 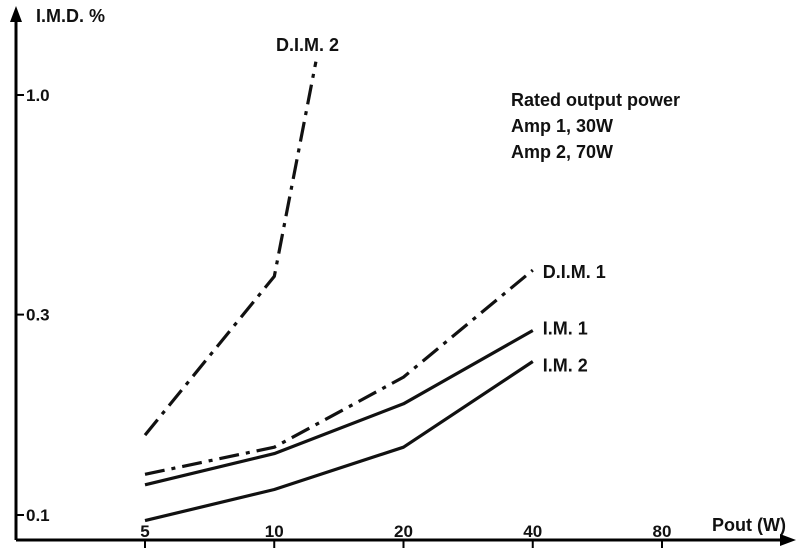 What do you see at coordinates (788, 540) in the screenshot?
I see `x-axis-arrow` at bounding box center [788, 540].